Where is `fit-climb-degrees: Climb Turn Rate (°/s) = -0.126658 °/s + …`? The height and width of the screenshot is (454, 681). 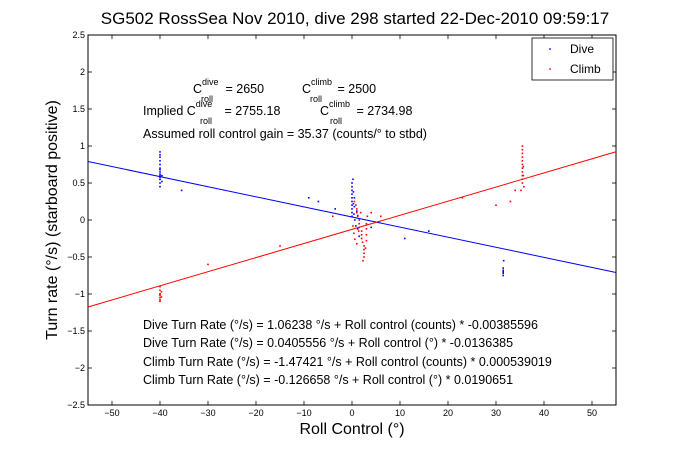 fit-climb-degrees: Climb Turn Rate (°/s) = -0.126658 °/s + … is located at coordinates (328, 380).